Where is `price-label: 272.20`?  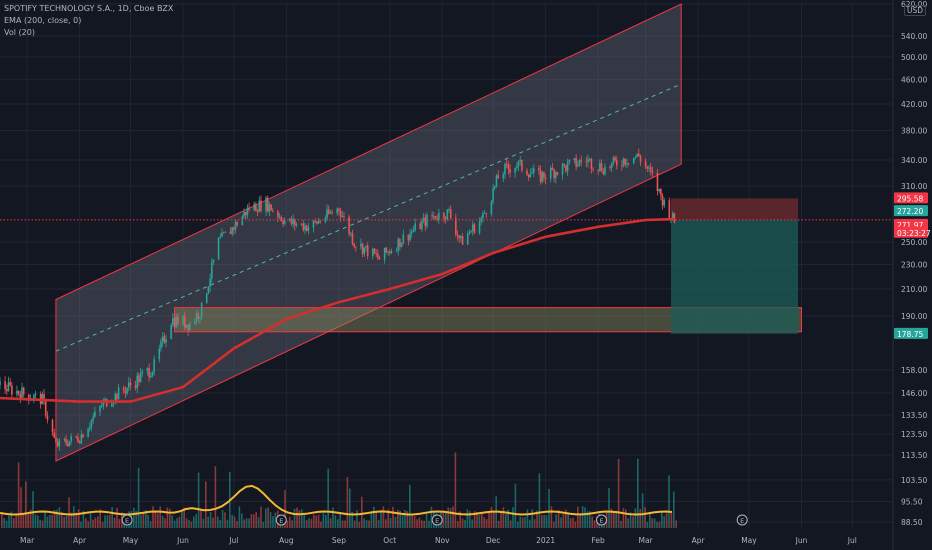 price-label: 272.20 is located at coordinates (910, 211).